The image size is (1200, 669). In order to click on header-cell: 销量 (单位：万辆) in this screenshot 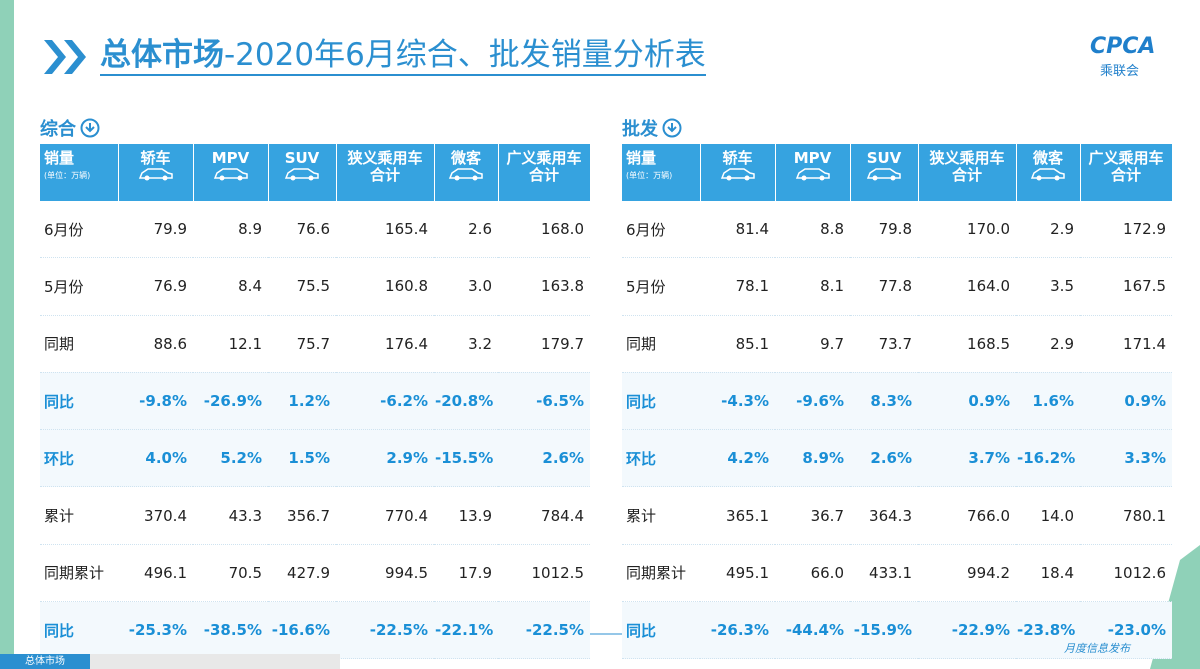, I will do `click(661, 172)`.